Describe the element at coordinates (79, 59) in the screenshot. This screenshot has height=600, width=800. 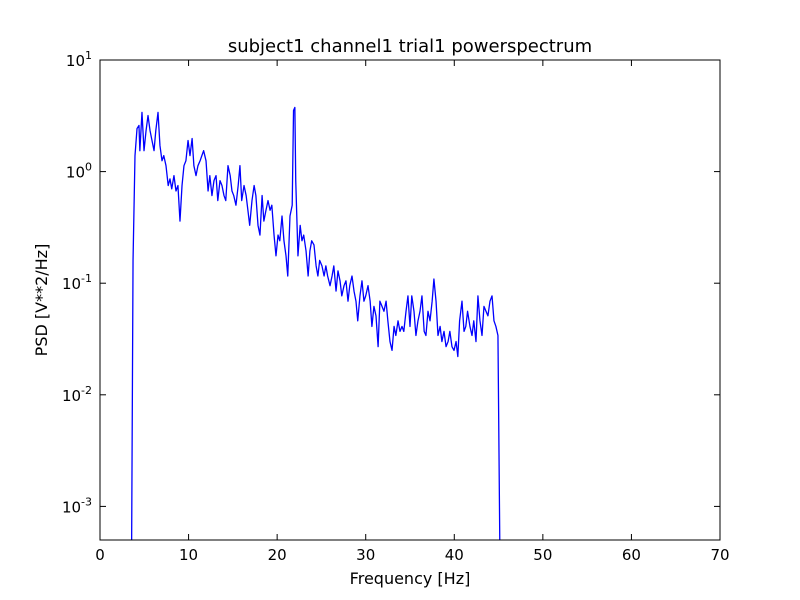
I see `y-tick-label: 10¹` at that location.